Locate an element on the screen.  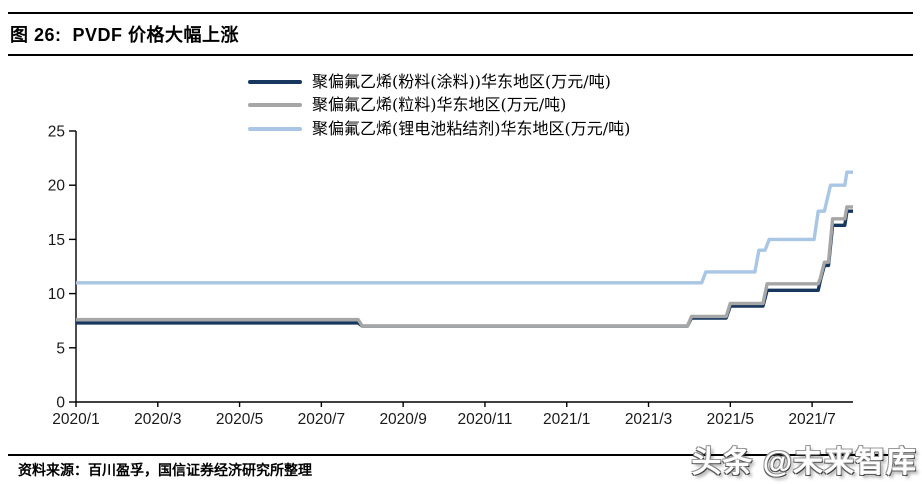
legend-label-granular: 聚偏氟乙烯(粒料)华东地区(万元/吨) is located at coordinates (439, 105).